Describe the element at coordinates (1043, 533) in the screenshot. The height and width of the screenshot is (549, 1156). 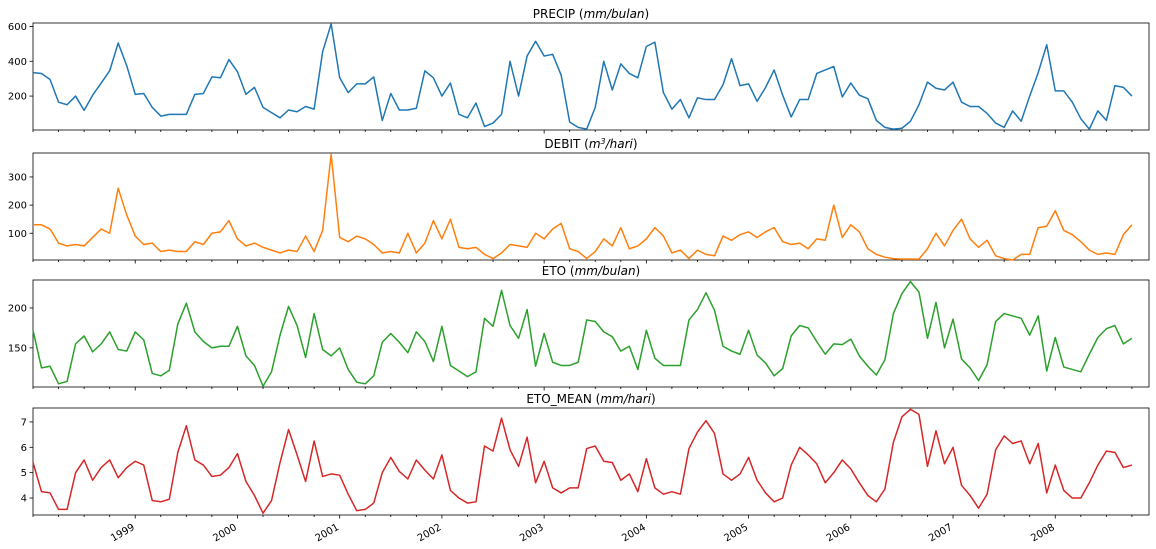
I see `x-tick-label: 2008` at that location.